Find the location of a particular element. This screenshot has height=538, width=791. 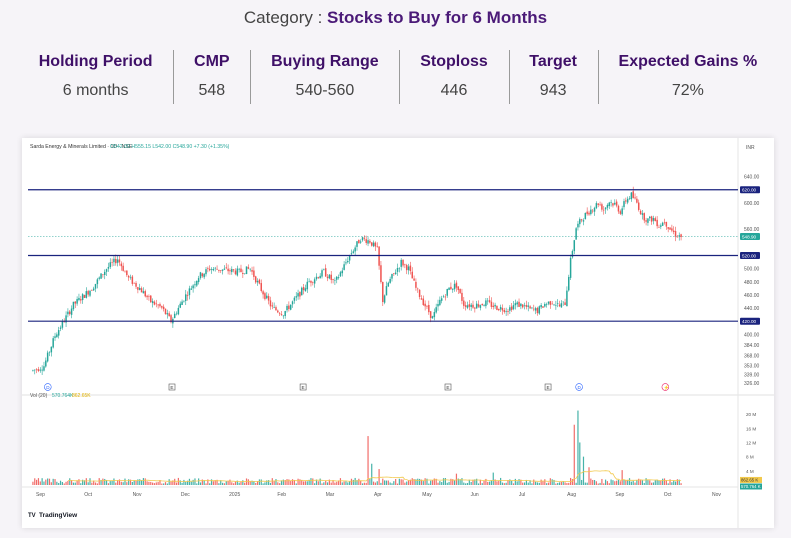

level-price-label: 420.00 is located at coordinates (749, 321).